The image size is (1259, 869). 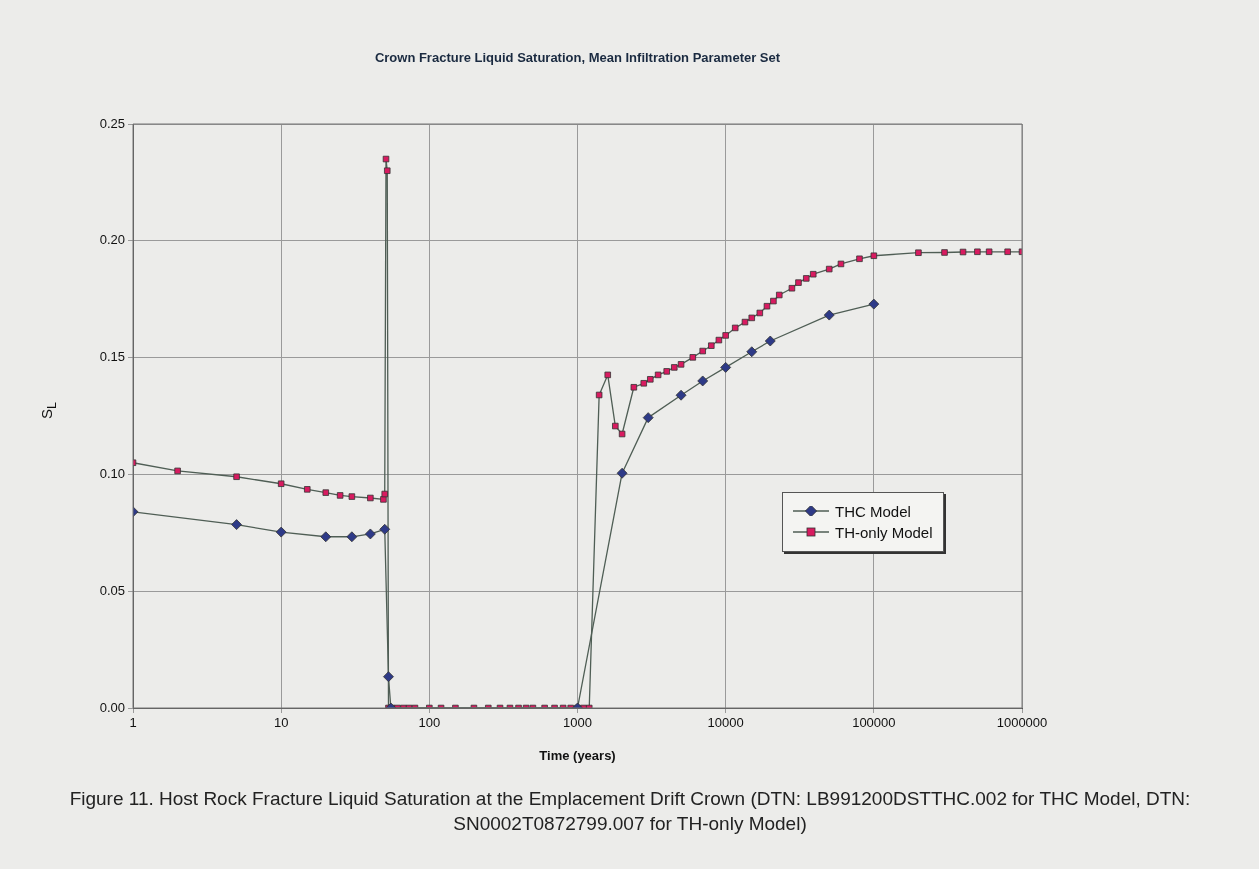 I want to click on x-tick-label: 10, so click(x=281, y=723).